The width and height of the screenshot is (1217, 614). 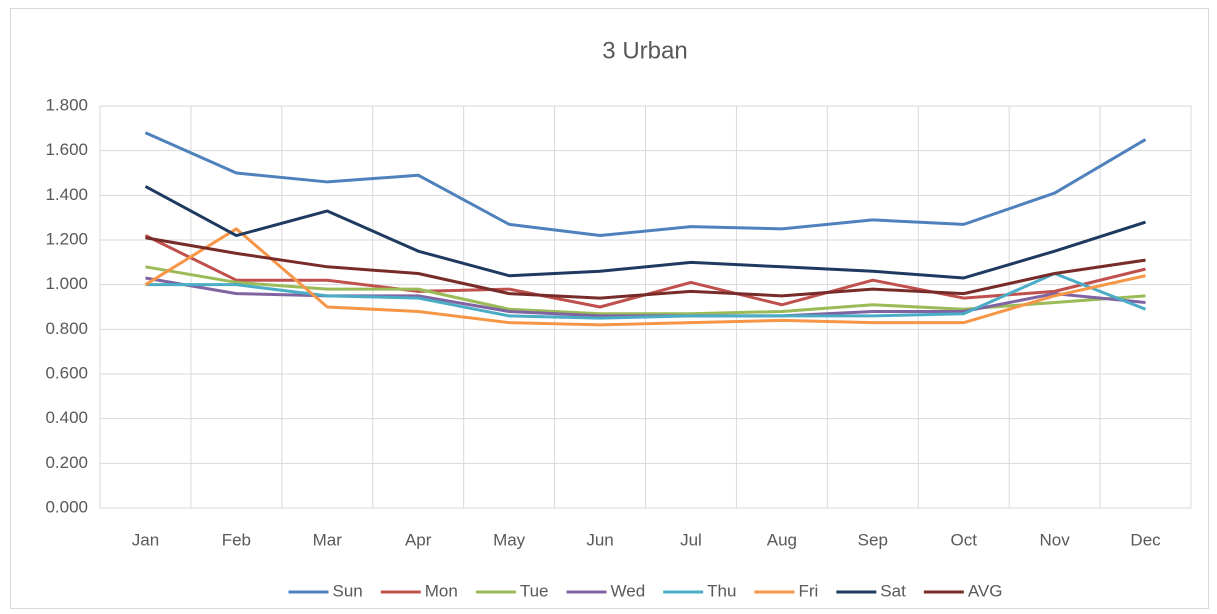 I want to click on legend-label: Tue, so click(x=534, y=590).